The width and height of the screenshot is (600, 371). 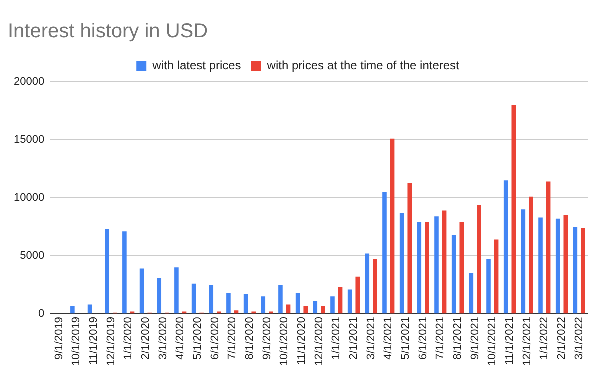 I want to click on x-tick-label: 1/1/2020, so click(x=128, y=338).